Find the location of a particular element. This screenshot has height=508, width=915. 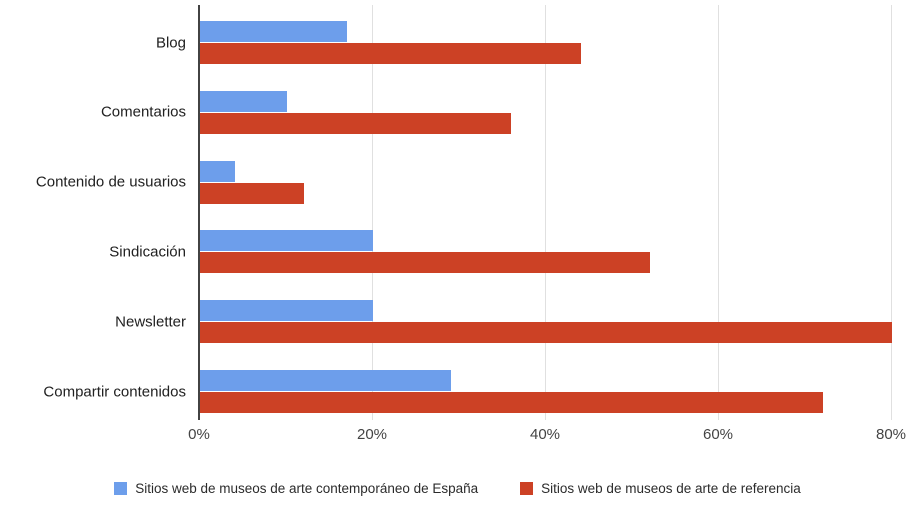

category-label: Compartir contenidos is located at coordinates (114, 391).